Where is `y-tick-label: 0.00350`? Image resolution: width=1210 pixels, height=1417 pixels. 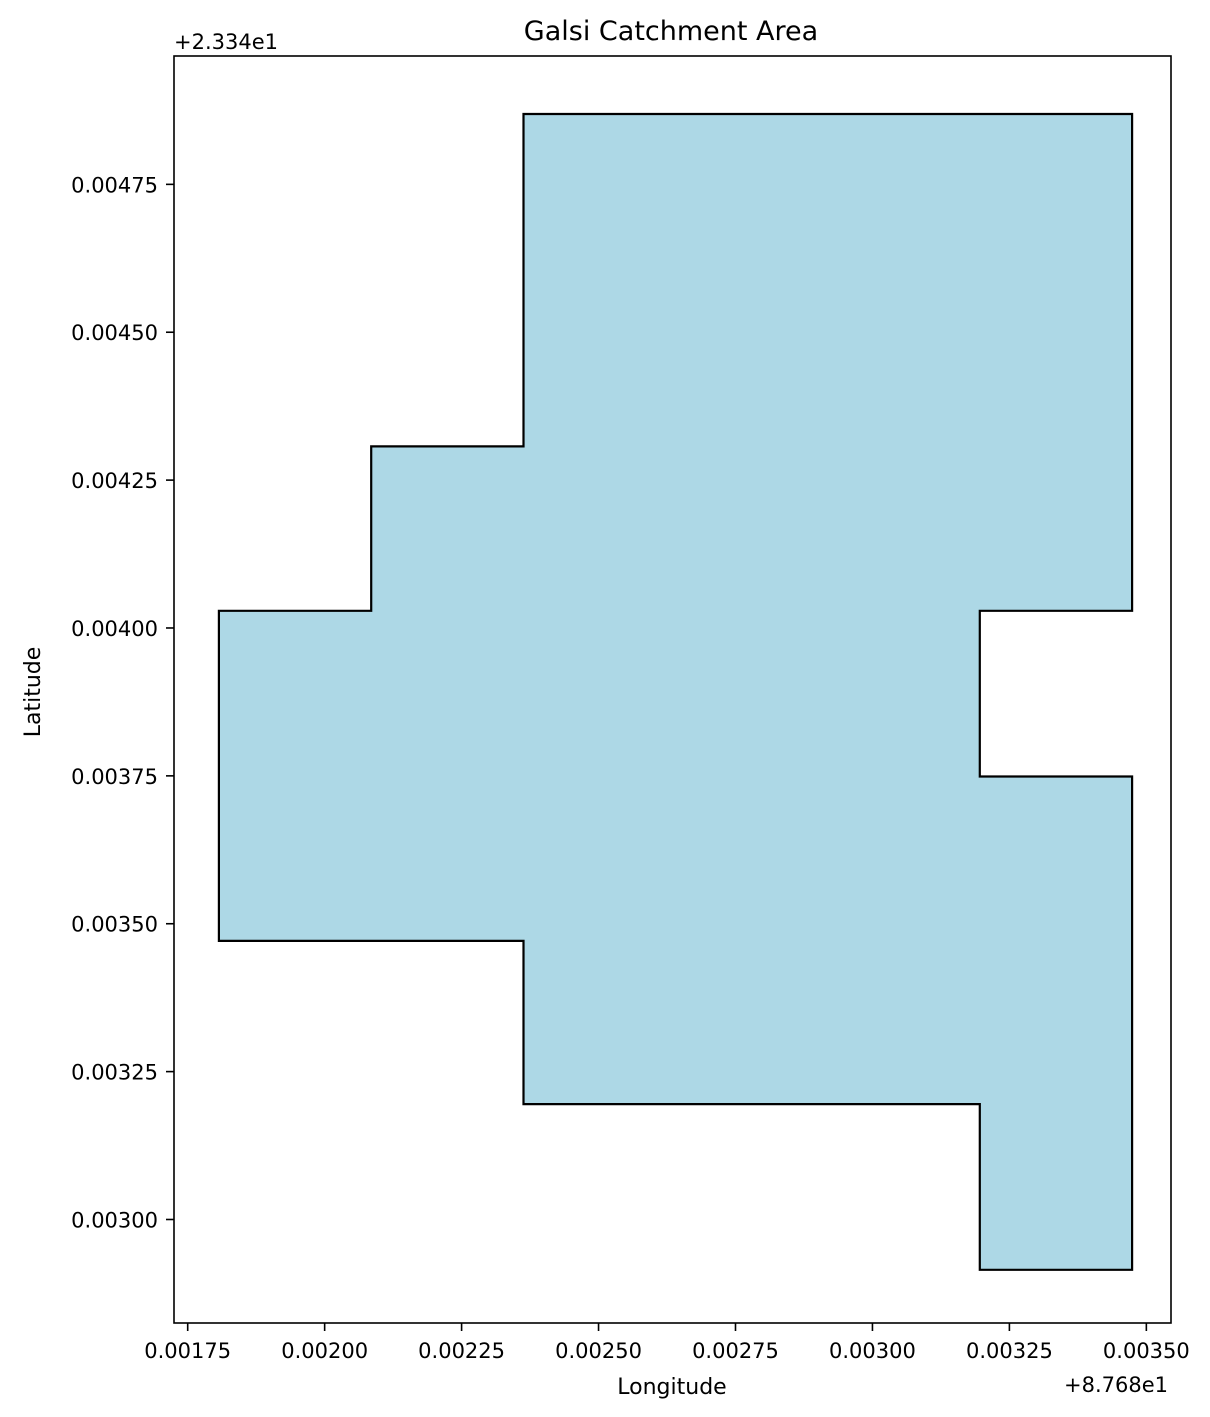 y-tick-label: 0.00350 is located at coordinates (114, 925).